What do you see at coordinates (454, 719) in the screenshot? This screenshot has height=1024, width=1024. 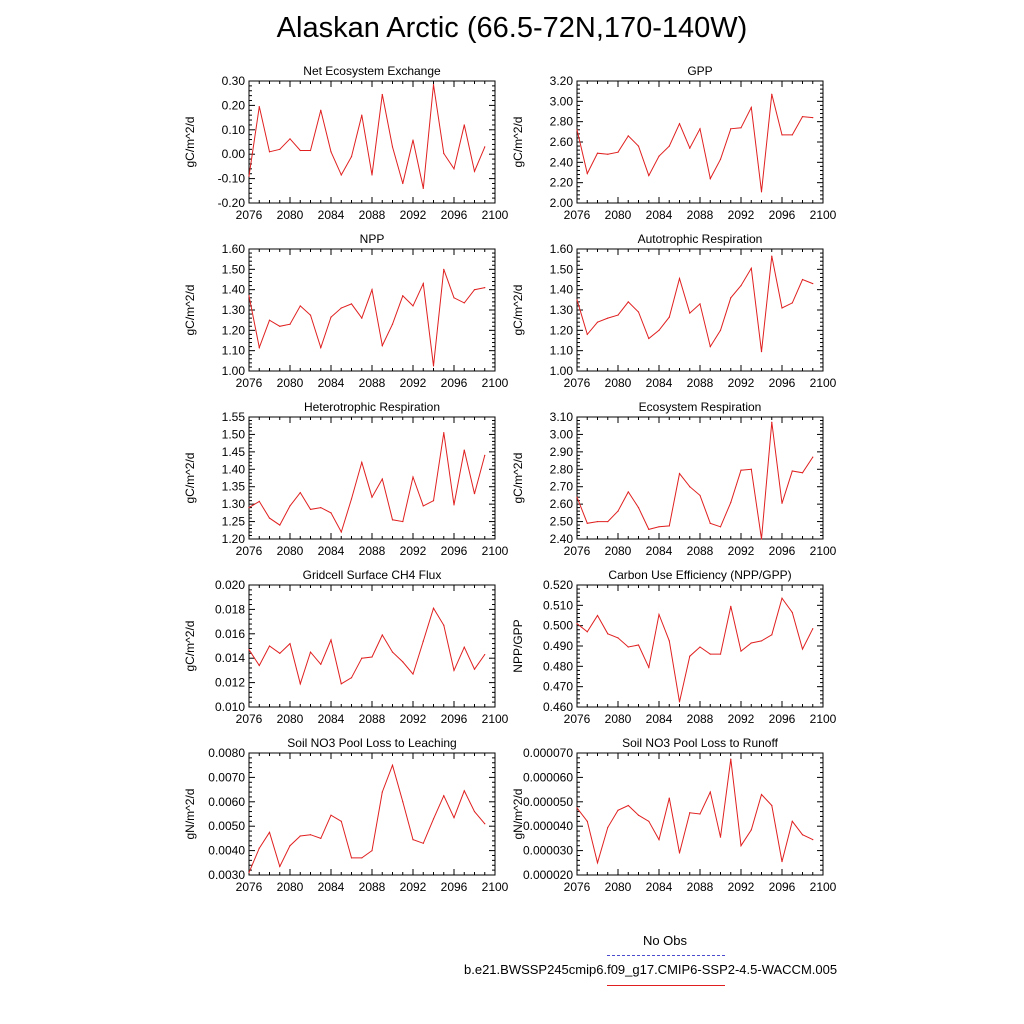 I see `chart-7-xtick-label: 2096` at bounding box center [454, 719].